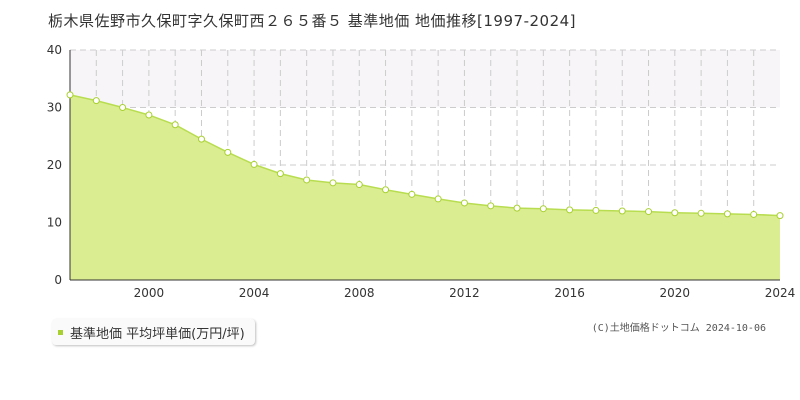  Describe the element at coordinates (58, 280) in the screenshot. I see `y-tick-label: 0` at that location.